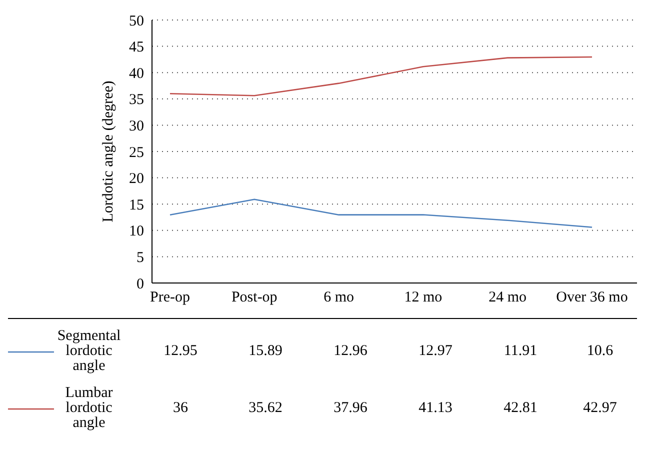  What do you see at coordinates (136, 21) in the screenshot?
I see `y-tick-label: 50` at bounding box center [136, 21].